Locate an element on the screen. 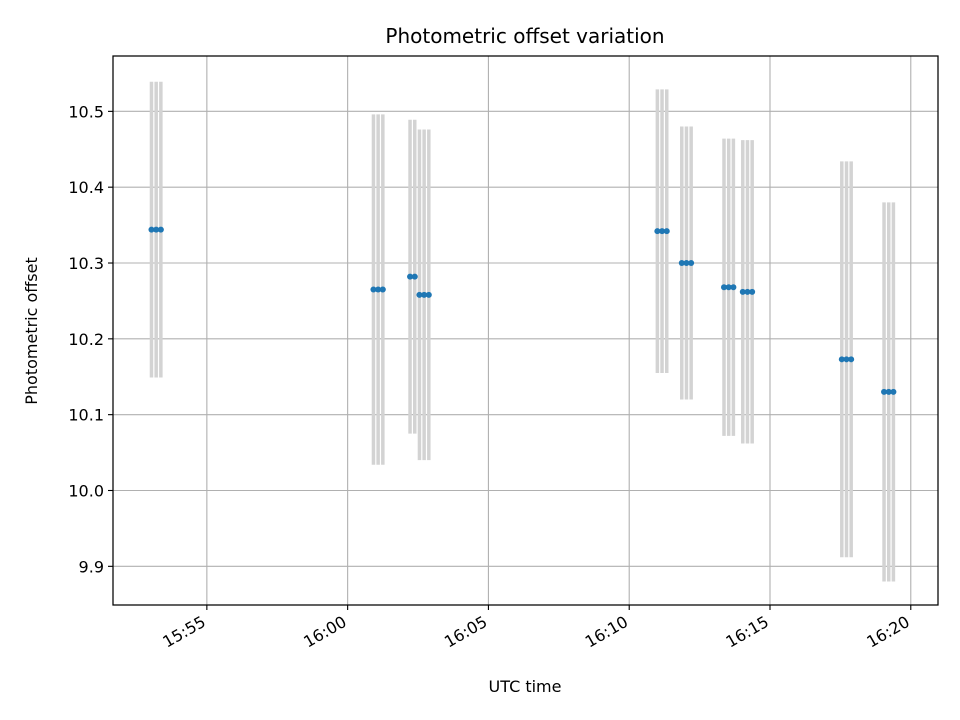 The image size is (960, 720). y-axis-ticks: 9.9 10.0 10.1 10.2 10.3 10.4 10.5 is located at coordinates (90, 339).